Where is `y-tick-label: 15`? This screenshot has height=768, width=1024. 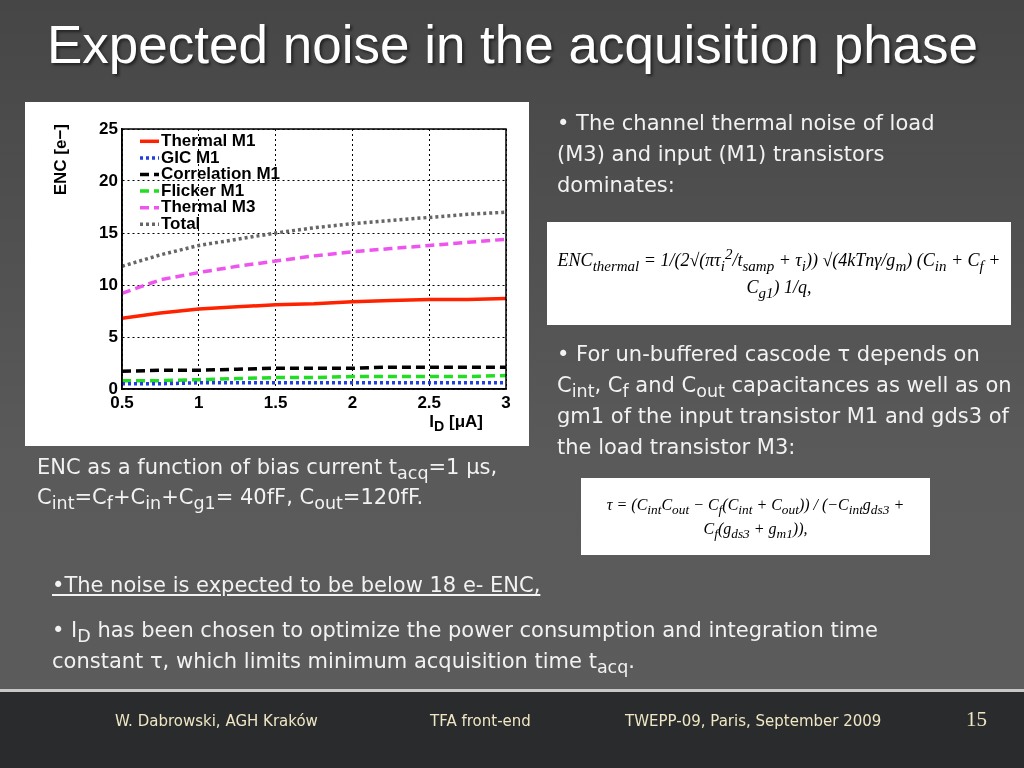 y-tick-label: 15 is located at coordinates (108, 232).